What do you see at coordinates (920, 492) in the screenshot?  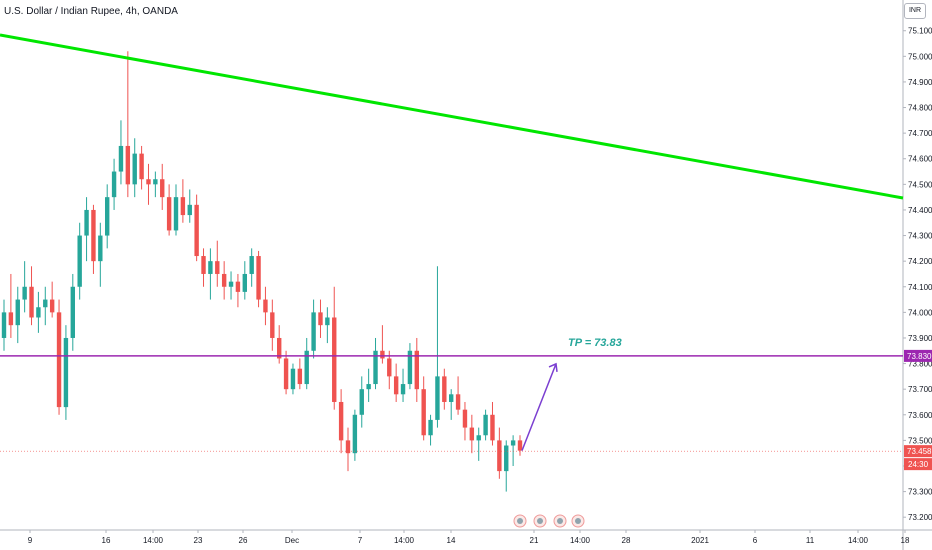 I see `price-tick-label: 73.300` at bounding box center [920, 492].